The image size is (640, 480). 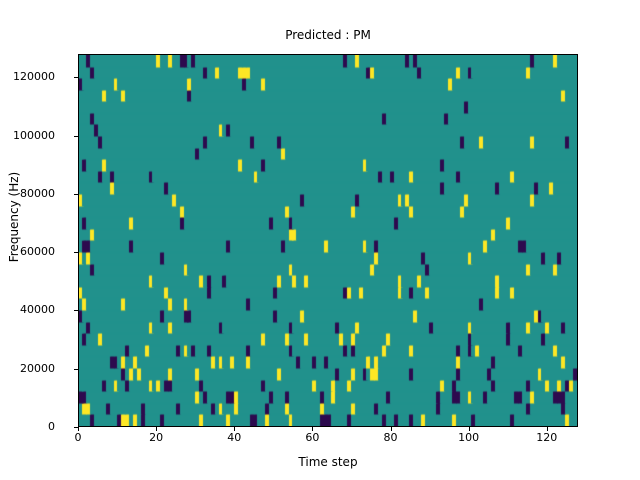 What do you see at coordinates (234, 437) in the screenshot?
I see `x-tick-label: 40` at bounding box center [234, 437].